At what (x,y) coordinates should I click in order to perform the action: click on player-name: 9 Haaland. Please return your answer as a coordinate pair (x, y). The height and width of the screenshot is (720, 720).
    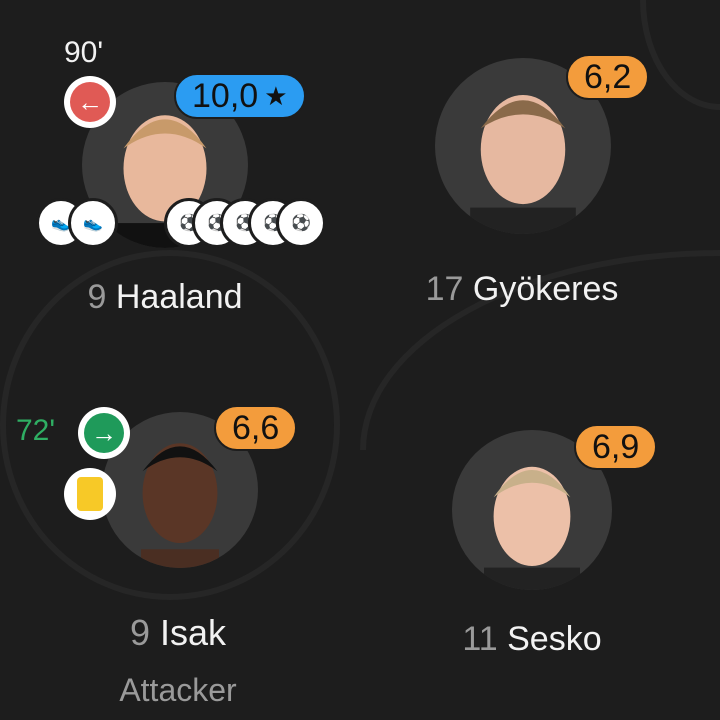
    Looking at the image, I should click on (164, 297).